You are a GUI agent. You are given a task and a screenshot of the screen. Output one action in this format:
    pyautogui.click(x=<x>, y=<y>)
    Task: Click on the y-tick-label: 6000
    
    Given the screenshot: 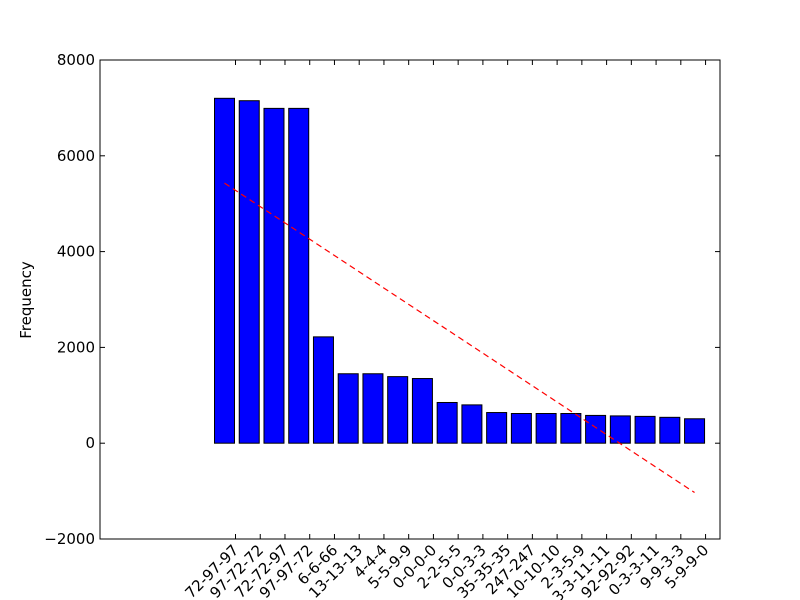 What is the action you would take?
    pyautogui.click(x=76, y=156)
    